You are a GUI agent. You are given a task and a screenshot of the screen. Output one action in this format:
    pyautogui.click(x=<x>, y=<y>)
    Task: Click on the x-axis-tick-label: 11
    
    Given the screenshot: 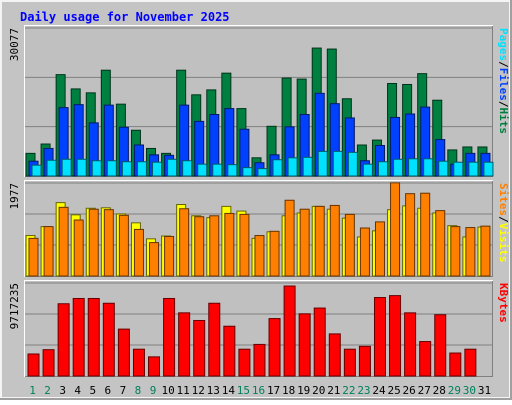 What is the action you would take?
    pyautogui.click(x=183, y=390)
    